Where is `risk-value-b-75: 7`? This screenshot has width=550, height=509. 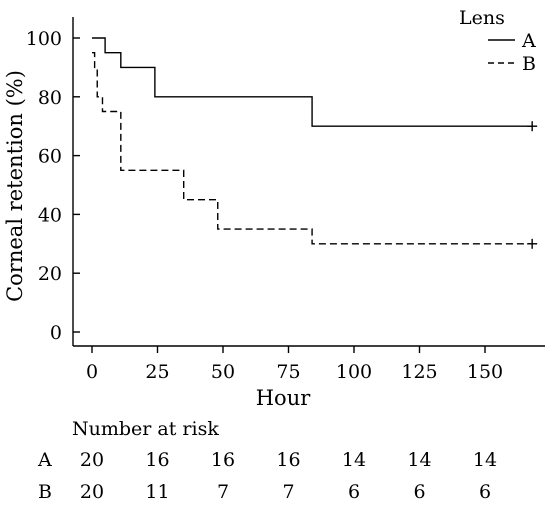 risk-value-b-75: 7 is located at coordinates (288, 492).